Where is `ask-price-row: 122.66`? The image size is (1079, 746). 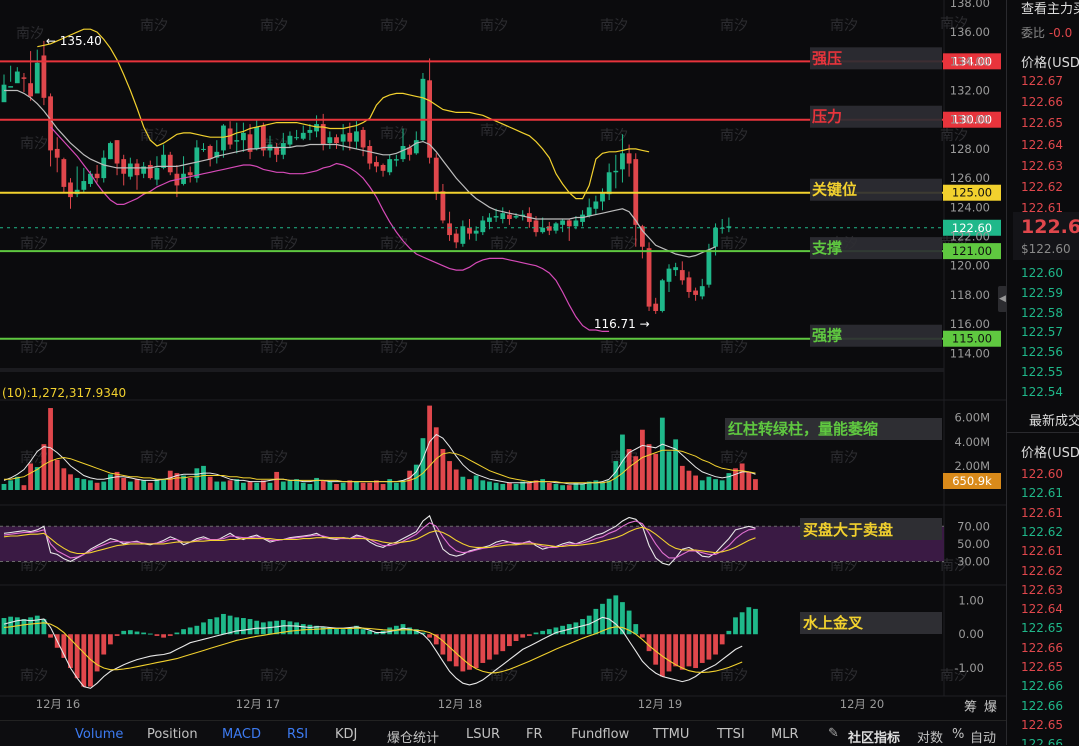
ask-price-row: 122.66 is located at coordinates (1042, 102).